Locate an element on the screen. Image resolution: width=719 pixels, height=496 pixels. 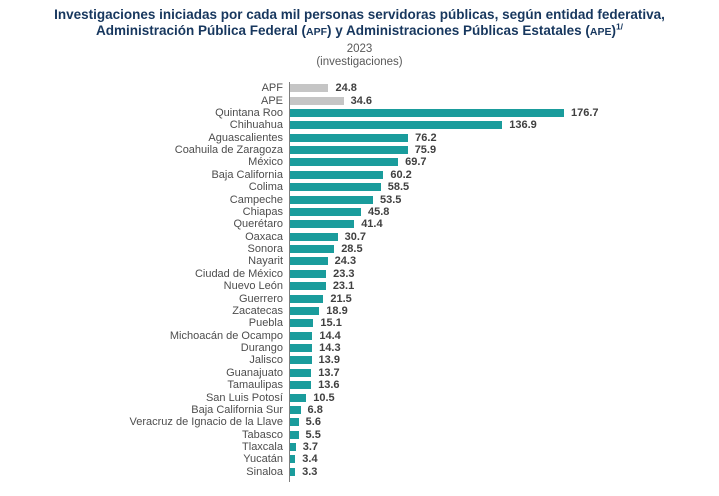
bar-row: Aguascalientes 76.2 is located at coordinates (359, 137).